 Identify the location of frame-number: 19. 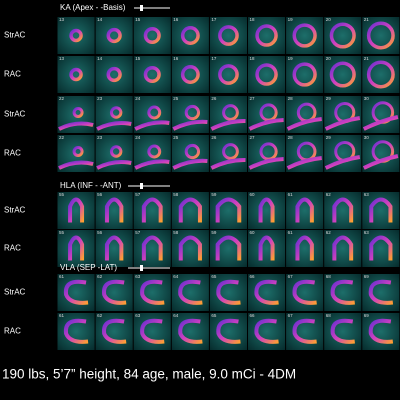
(291, 58).